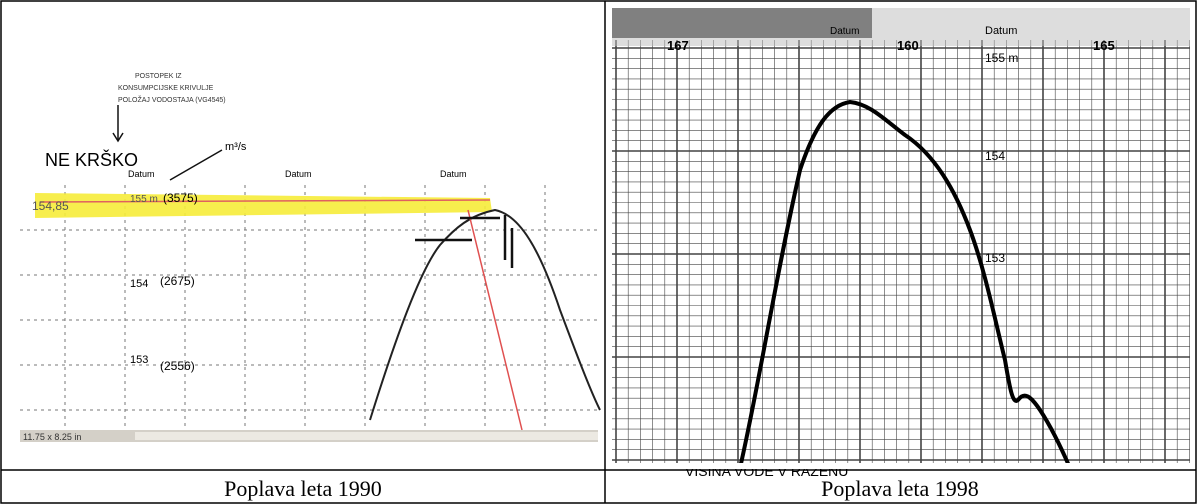 This screenshot has height=504, width=1197. What do you see at coordinates (166, 88) in the screenshot?
I see `svg-text: KONSUMPCIJSKE KRIVULJE` at bounding box center [166, 88].